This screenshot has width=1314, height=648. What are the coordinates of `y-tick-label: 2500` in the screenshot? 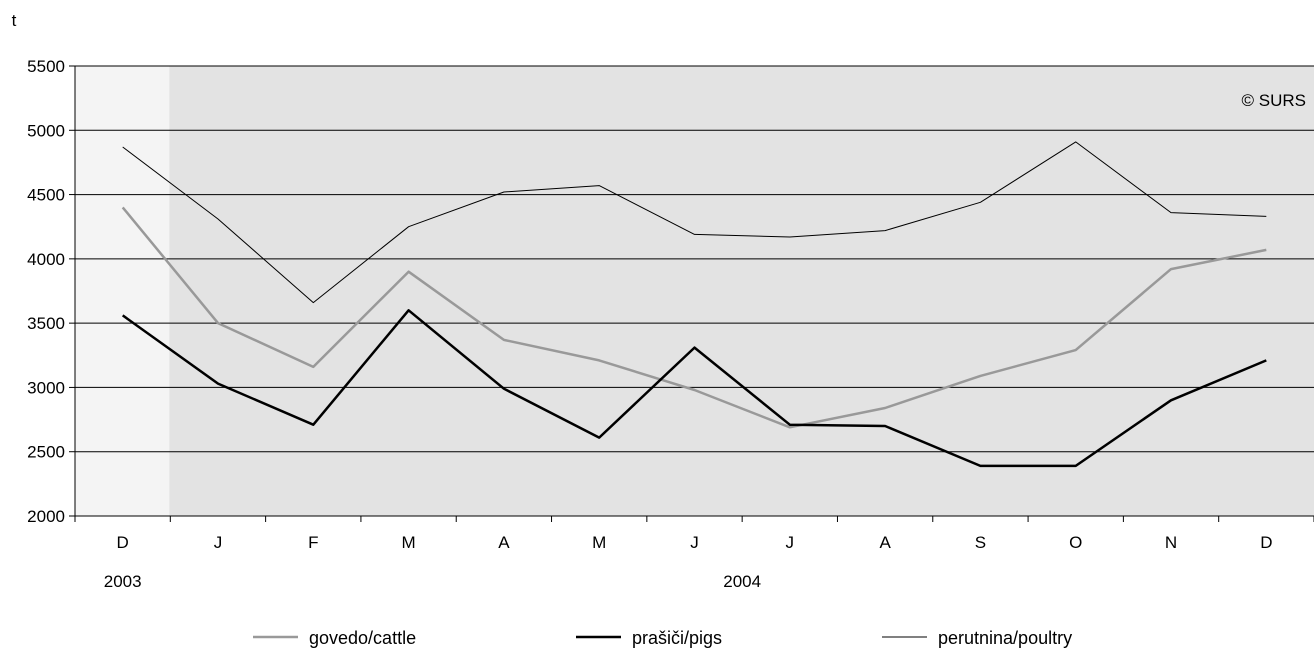 It's located at (46, 452).